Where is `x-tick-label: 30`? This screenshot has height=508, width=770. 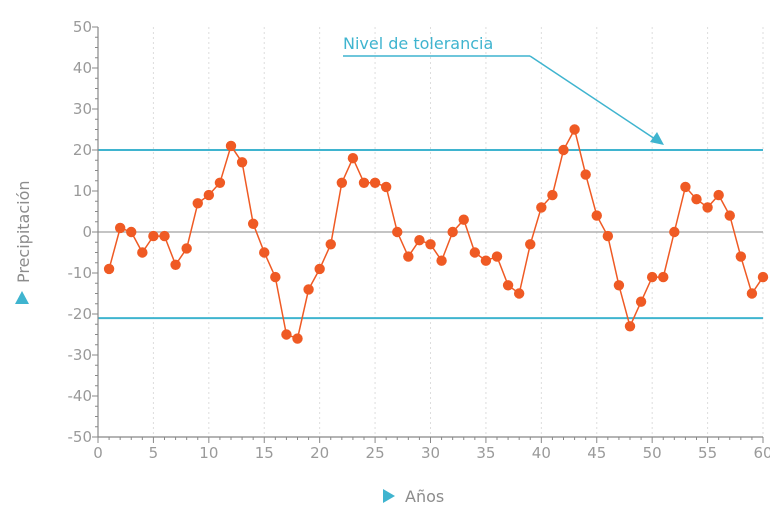 x-tick-label: 30 is located at coordinates (430, 453).